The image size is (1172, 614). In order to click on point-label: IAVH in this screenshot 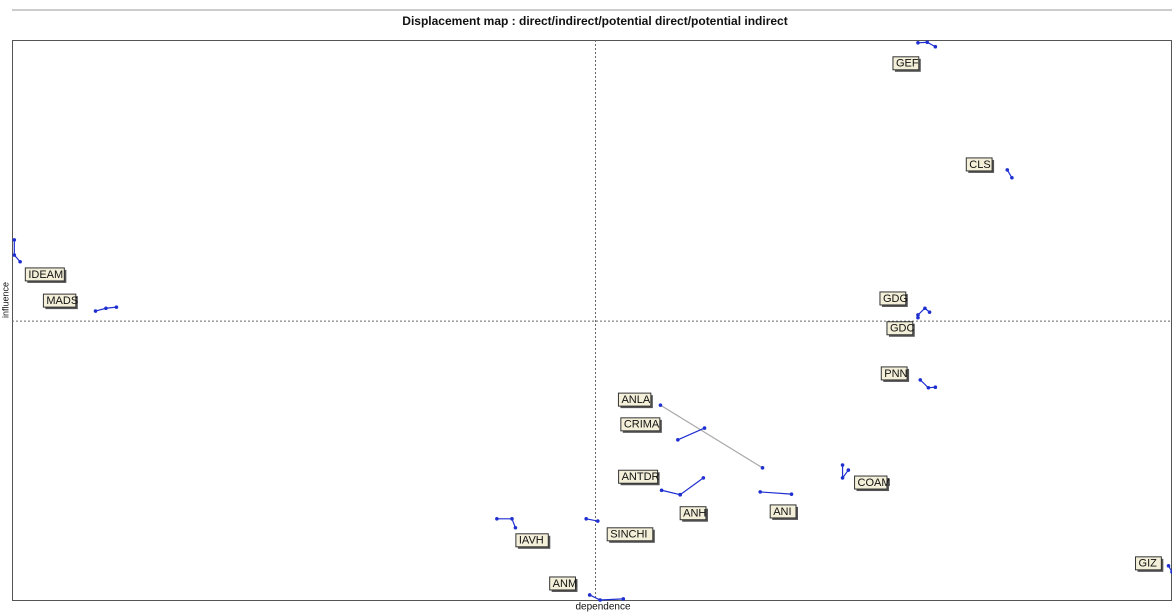, I will do `click(531, 541)`.